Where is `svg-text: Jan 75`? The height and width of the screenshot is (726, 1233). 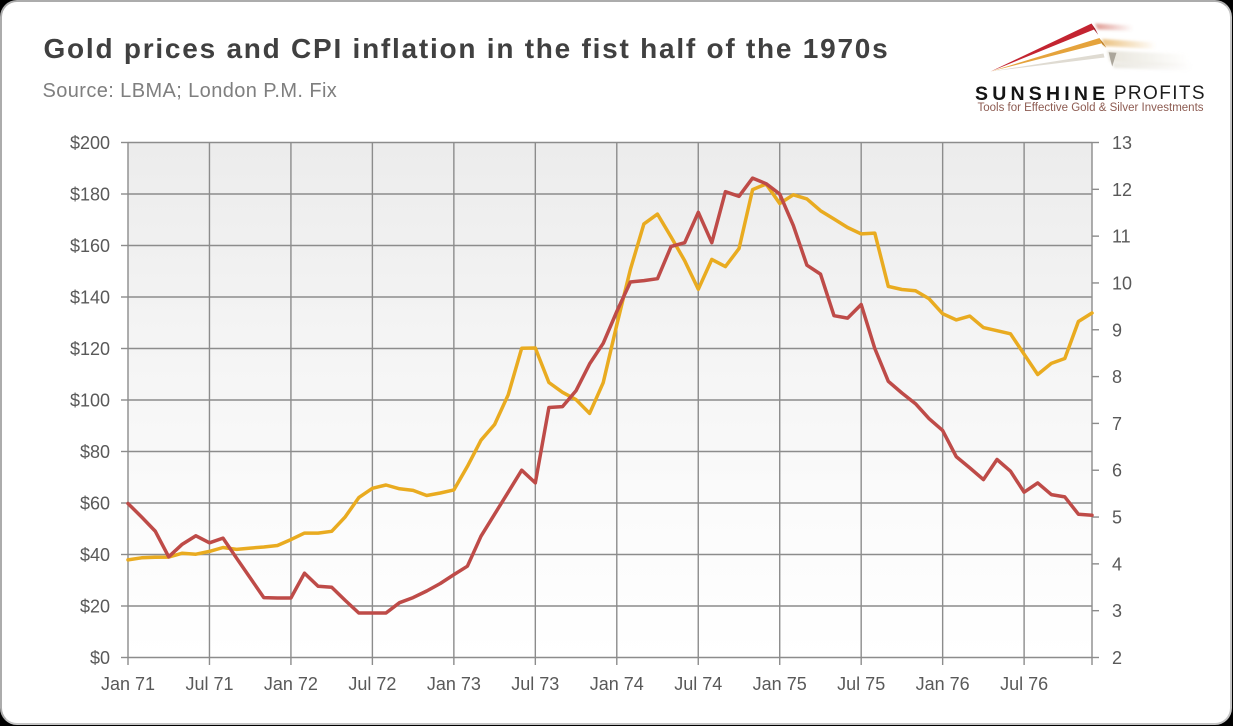
svg-text: Jan 75 is located at coordinates (780, 684).